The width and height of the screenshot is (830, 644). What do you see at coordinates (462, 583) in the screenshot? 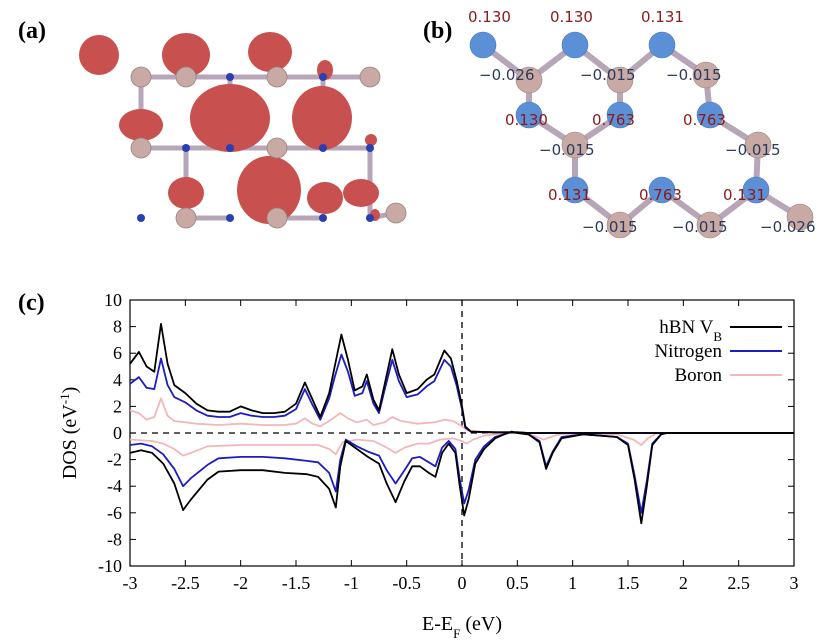
I see `x-tick-label: 0` at bounding box center [462, 583].